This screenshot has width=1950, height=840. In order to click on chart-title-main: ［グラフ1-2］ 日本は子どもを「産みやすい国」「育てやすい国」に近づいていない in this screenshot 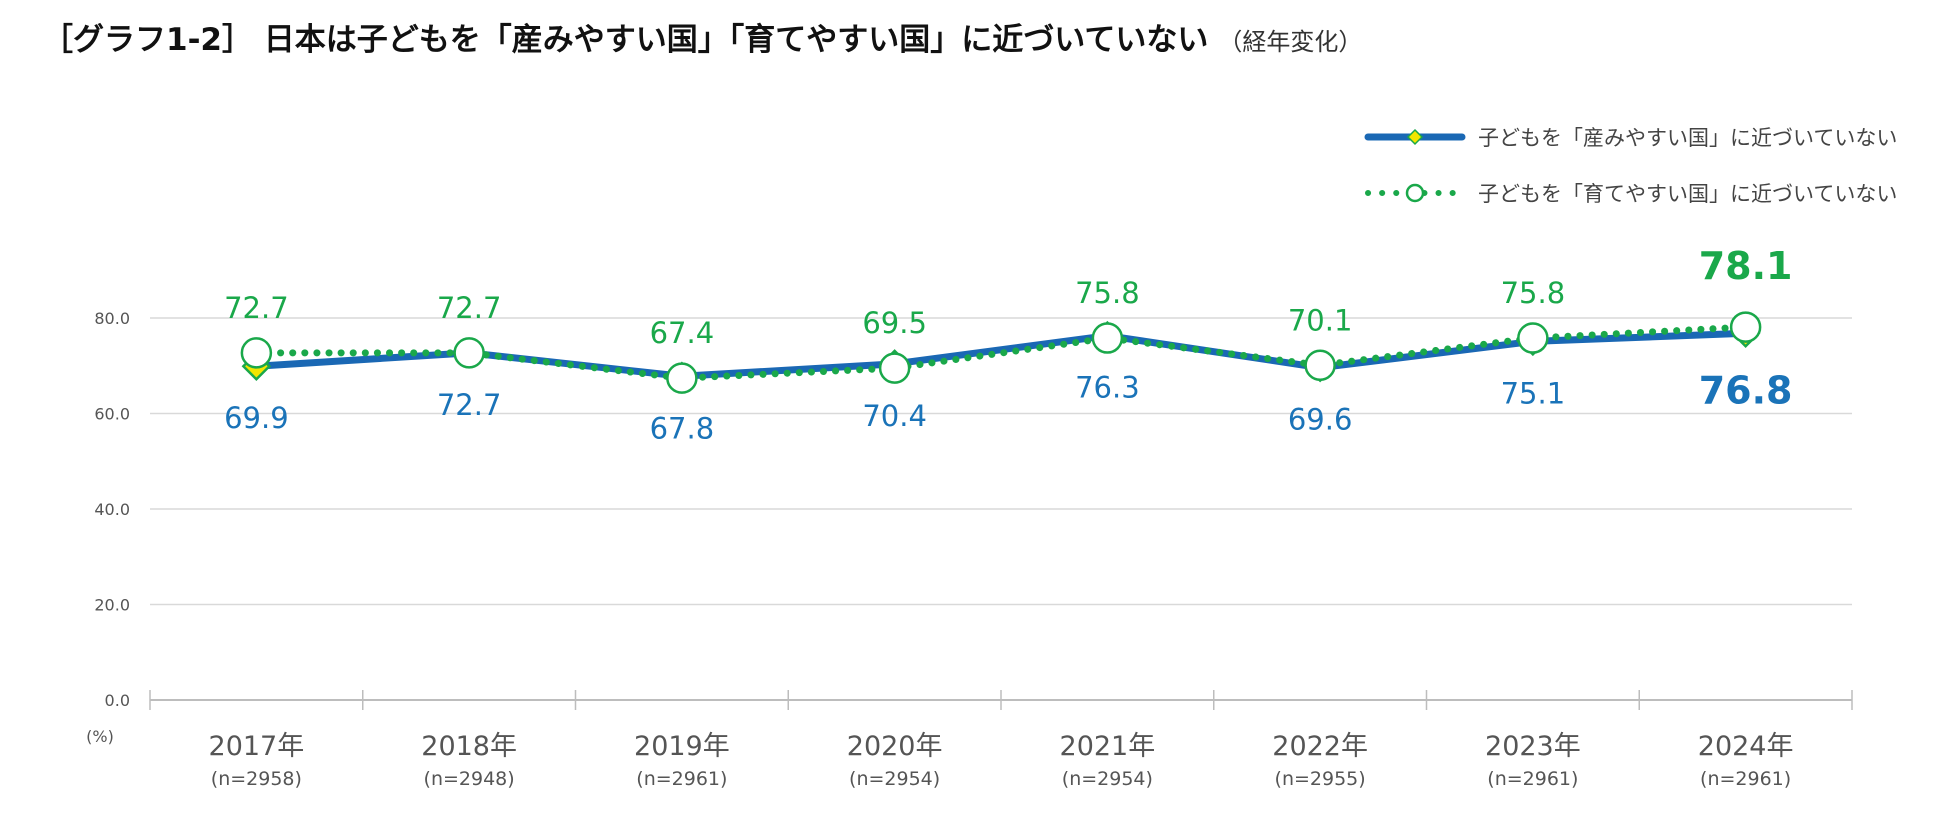, I will do `click(625, 40)`.